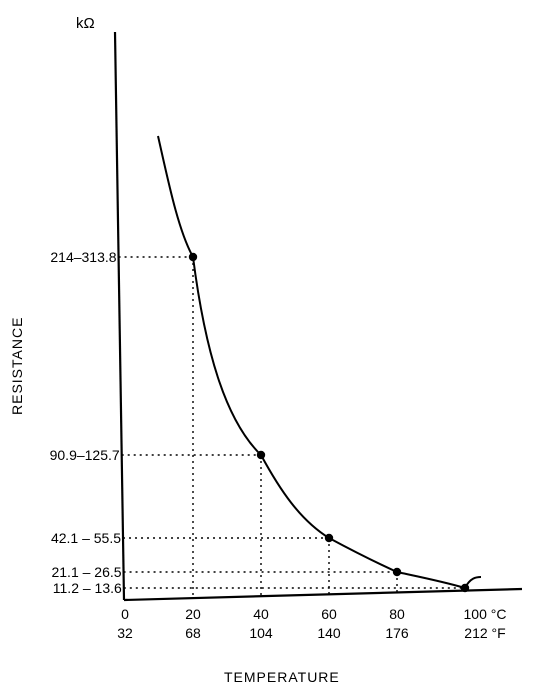  What do you see at coordinates (397, 633) in the screenshot?
I see `x-tick-label-fahrenheit: 176` at bounding box center [397, 633].